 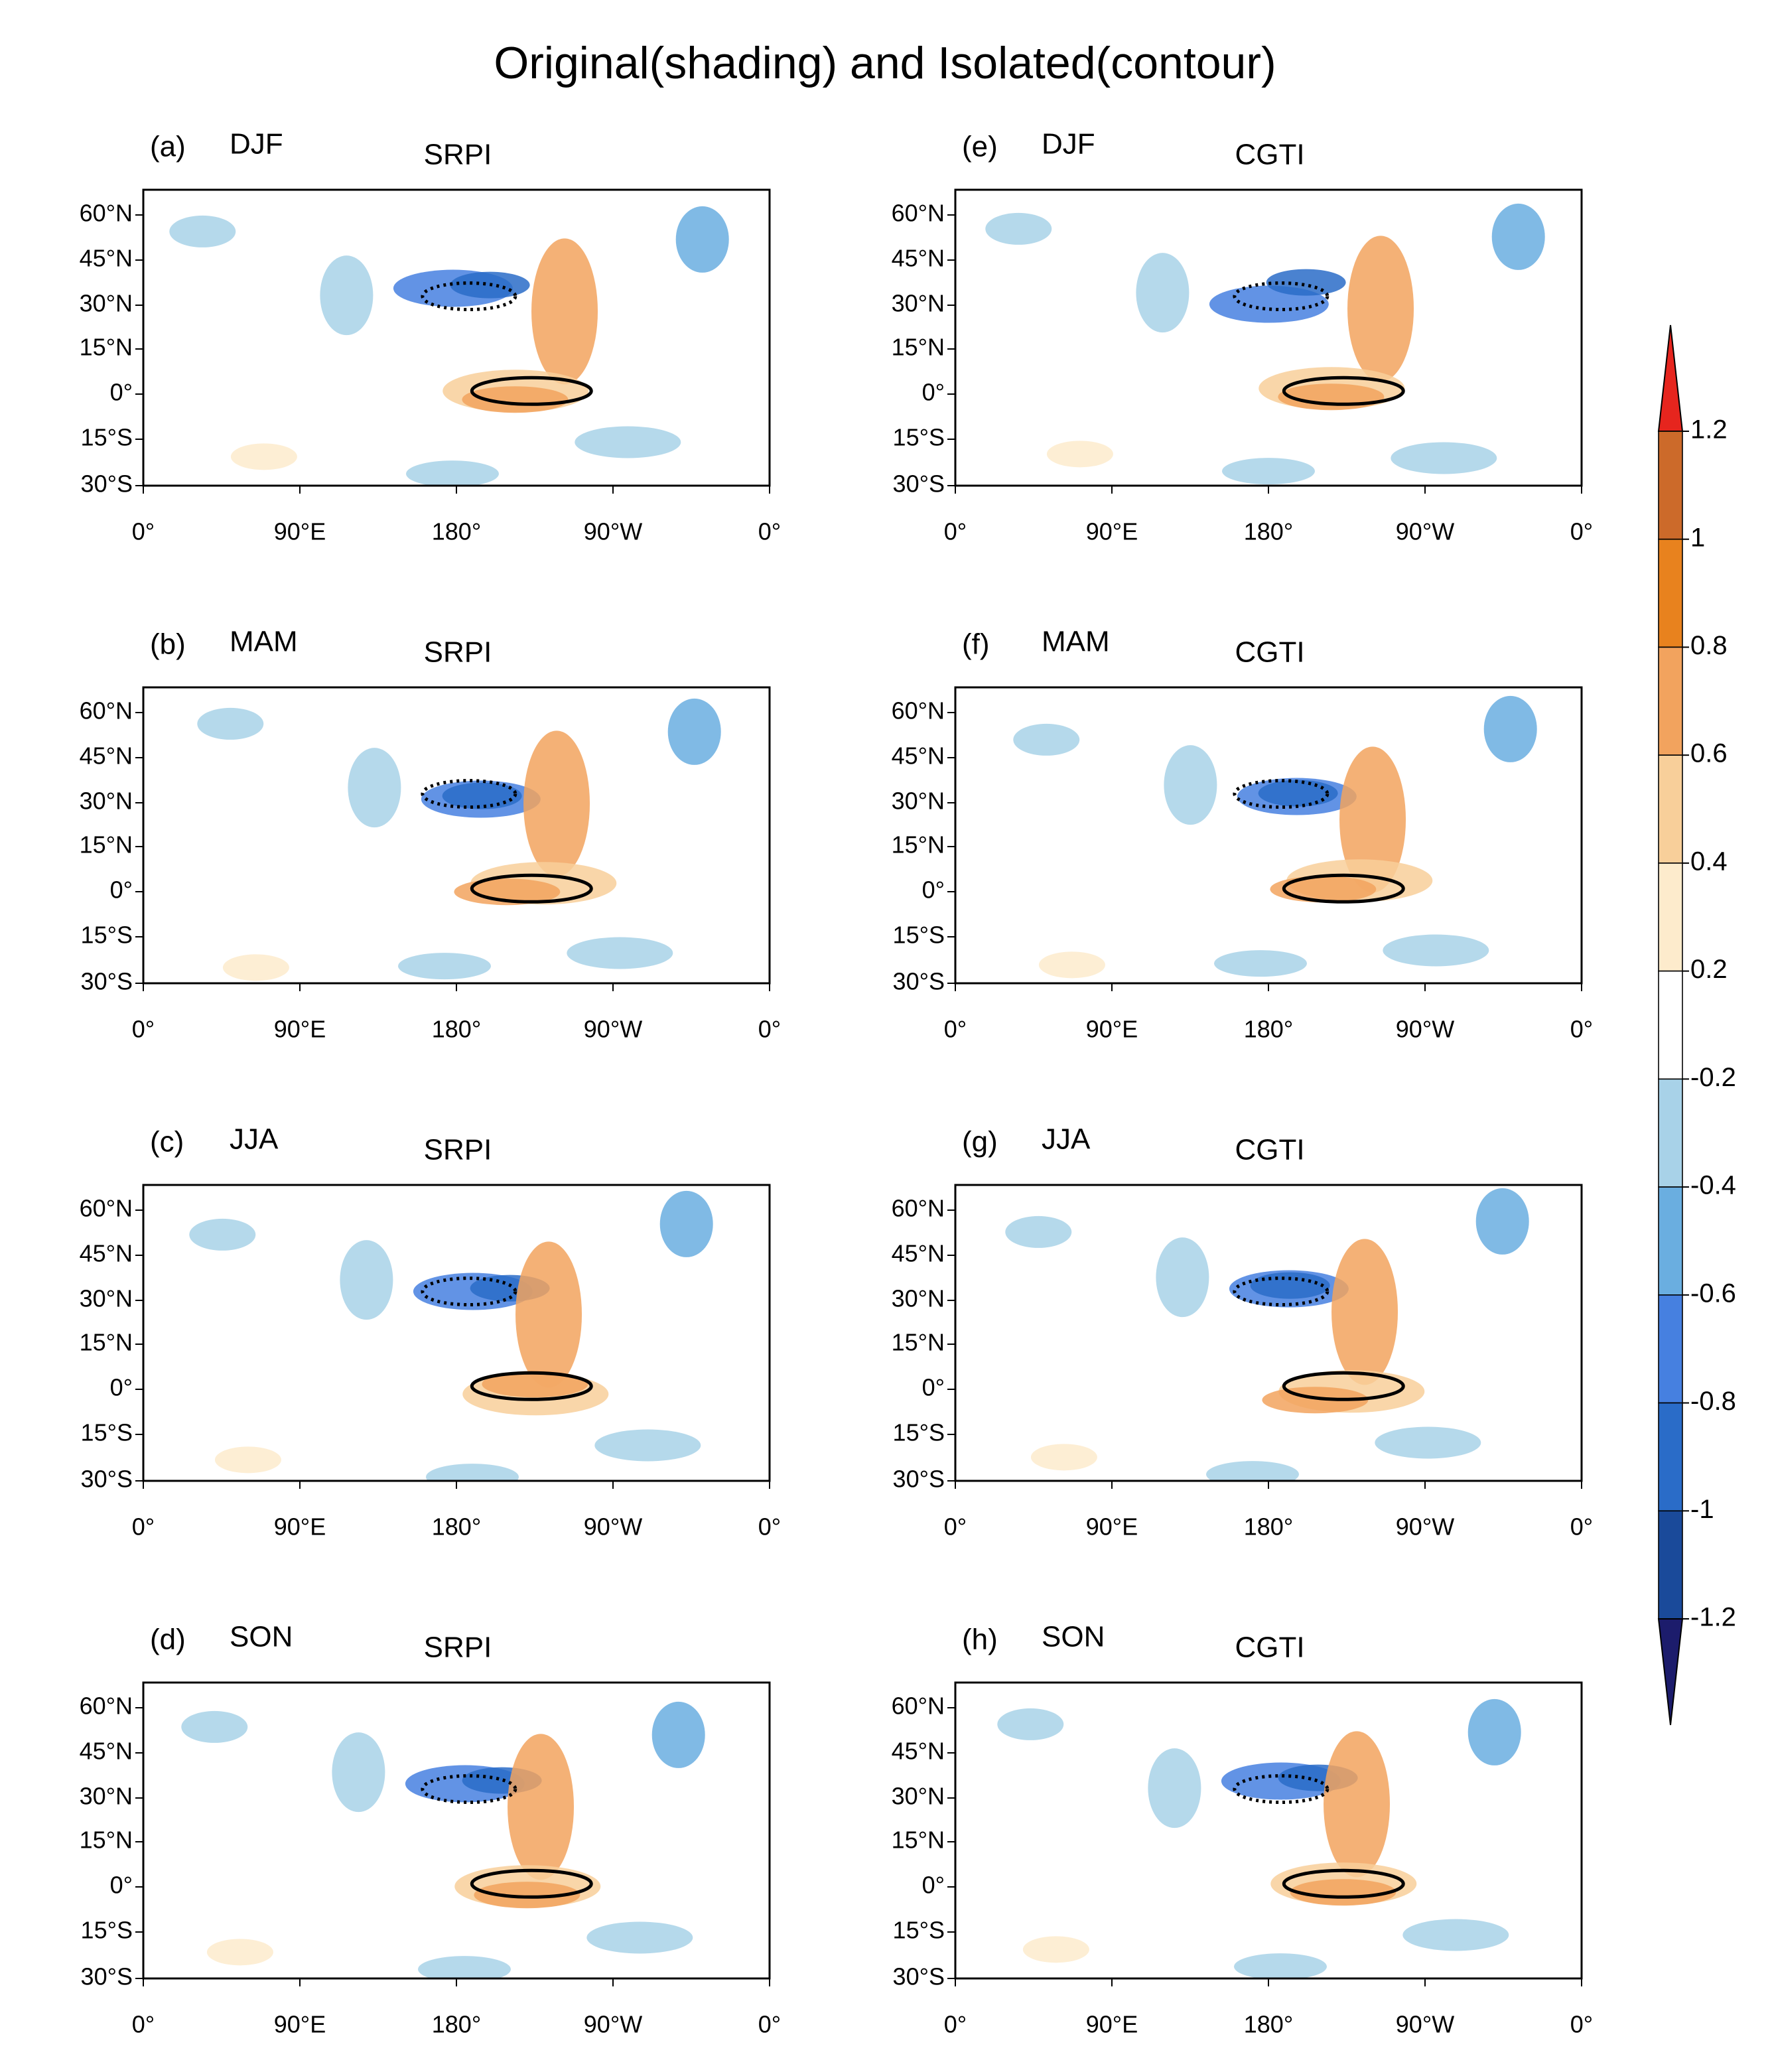 I want to click on panel-season: DJF, so click(x=256, y=144).